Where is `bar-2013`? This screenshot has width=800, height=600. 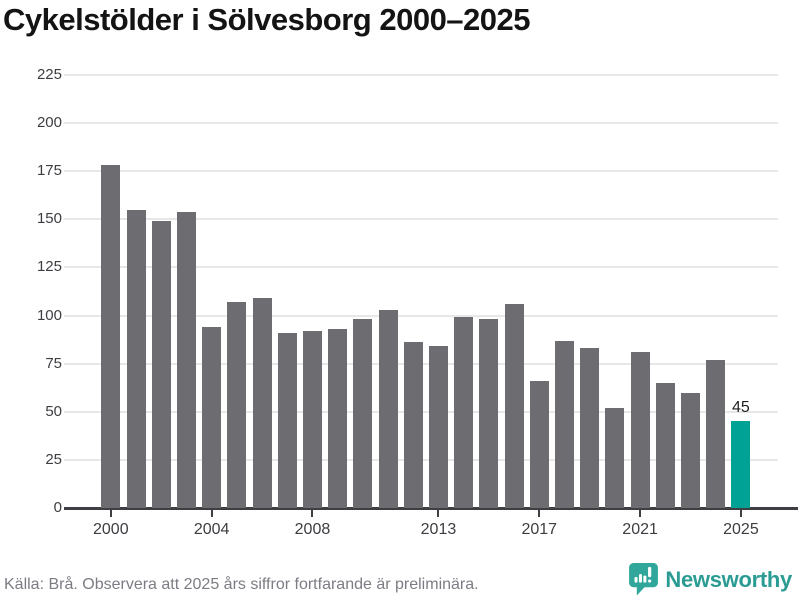
bar-2013 is located at coordinates (438, 427).